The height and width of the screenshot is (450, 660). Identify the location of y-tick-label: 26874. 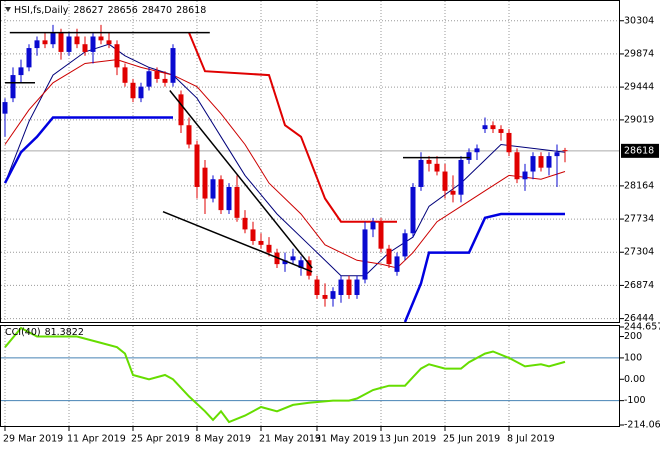
(639, 285).